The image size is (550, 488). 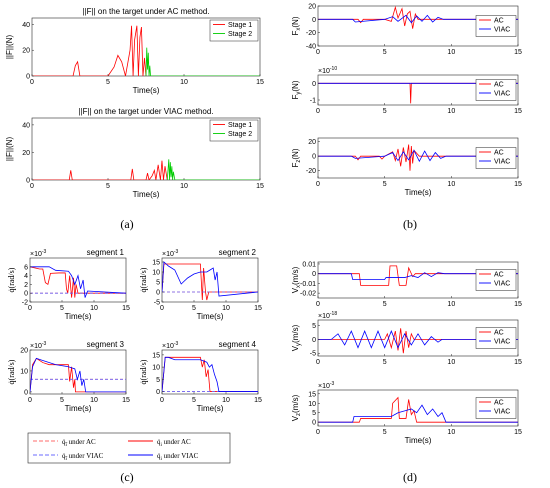 I want to click on y-tick-label: 2, so click(x=26, y=285).